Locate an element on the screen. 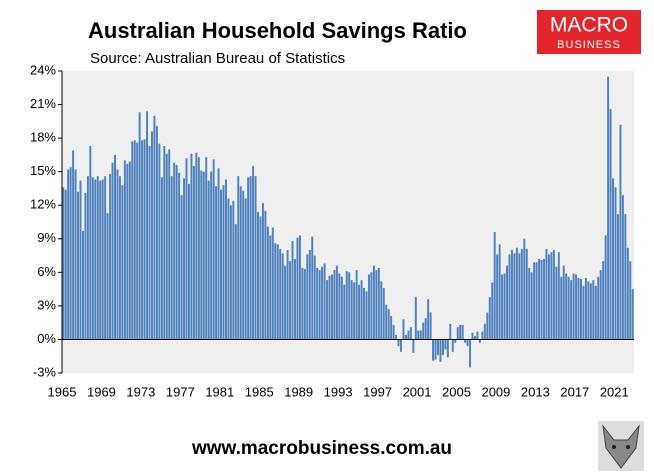  x-tick-label: 2013 is located at coordinates (535, 391).